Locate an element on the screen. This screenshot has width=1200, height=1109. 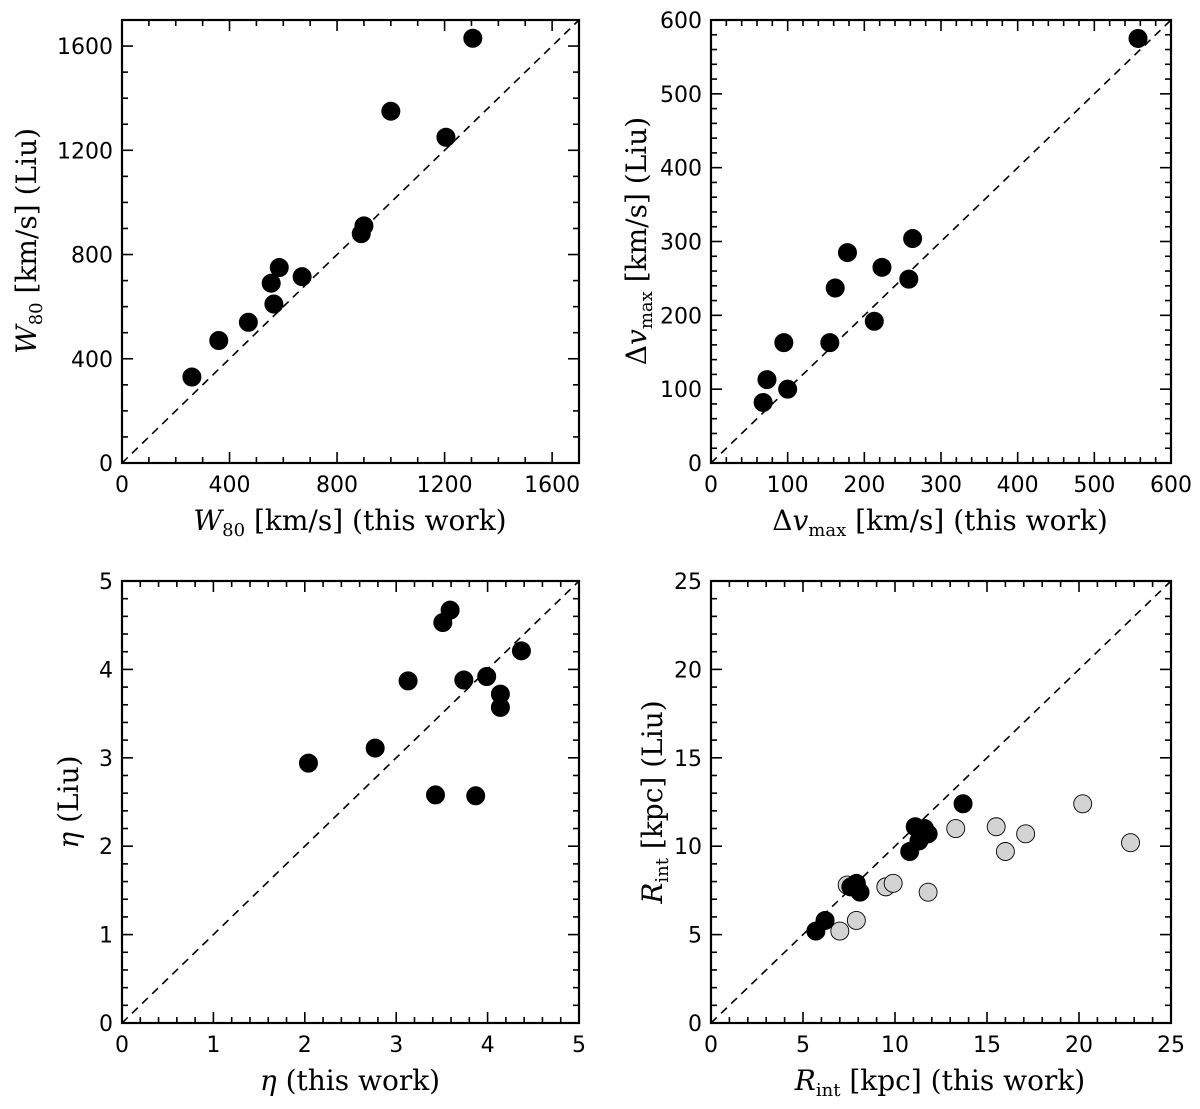
eta-y-tick-labels: 0 1 2 3 4 5 is located at coordinates (106, 803).